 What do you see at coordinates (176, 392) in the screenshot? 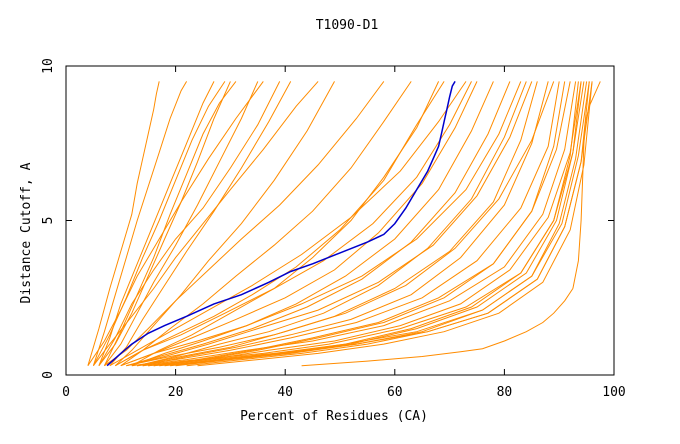
I see `x-tick-label: 20` at bounding box center [176, 392].